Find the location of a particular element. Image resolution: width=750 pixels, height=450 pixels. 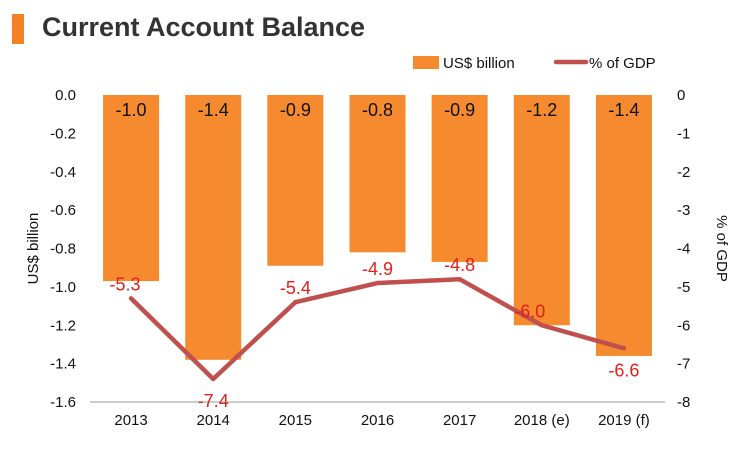

chart-title: Current Account Balance is located at coordinates (204, 27).